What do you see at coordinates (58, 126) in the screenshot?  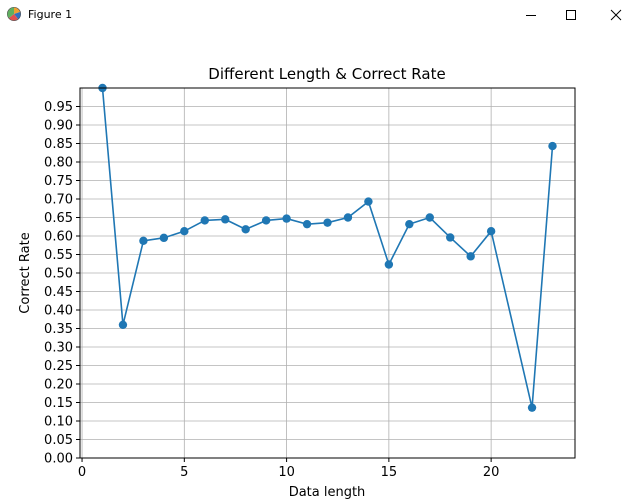 I see `y-tick-label: 0.90` at bounding box center [58, 126].